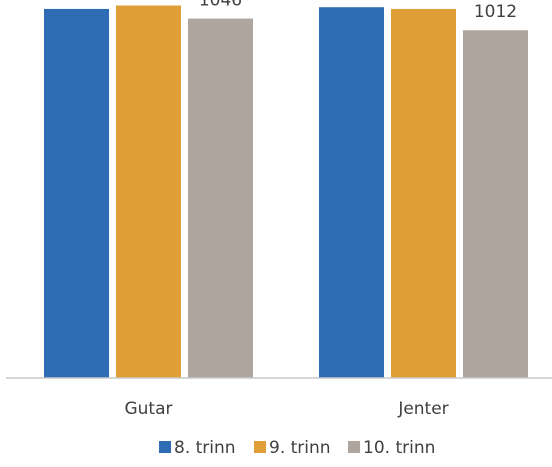 The image size is (552, 467). Describe the element at coordinates (76, 0) in the screenshot. I see `data-label-gutar-series-1: 1074` at that location.